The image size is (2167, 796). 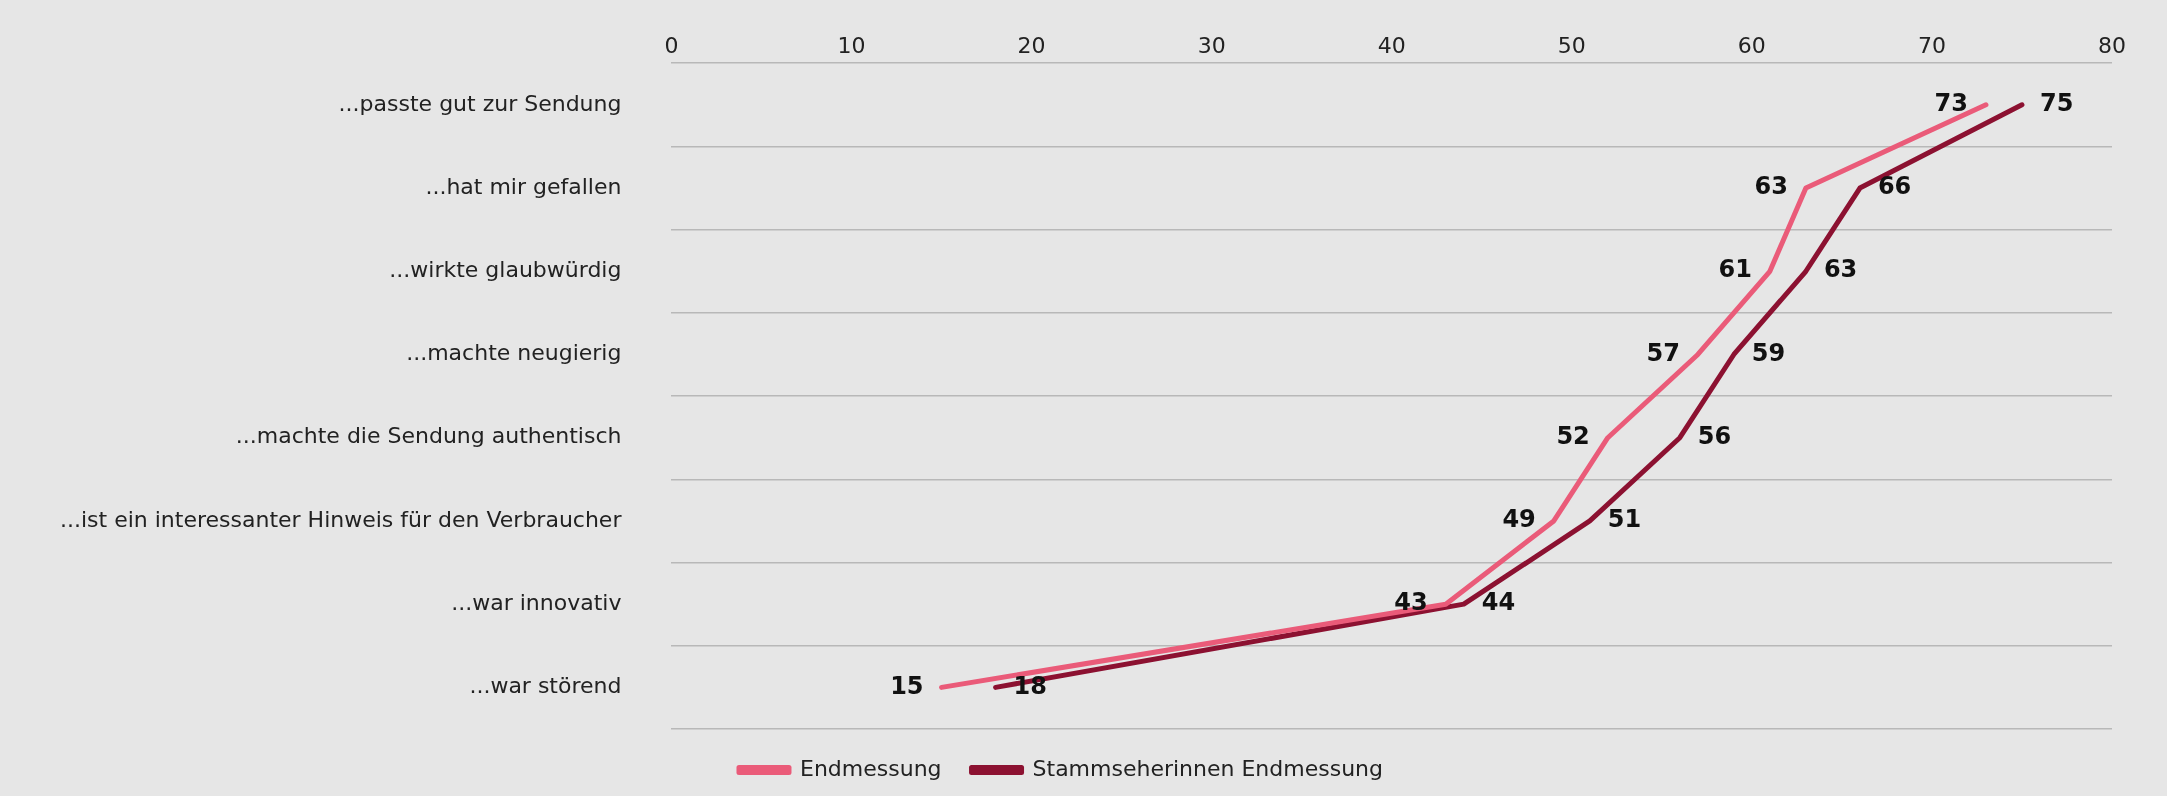 What do you see at coordinates (514, 353) in the screenshot?
I see `y-tick-label: ...machte neugierig` at bounding box center [514, 353].